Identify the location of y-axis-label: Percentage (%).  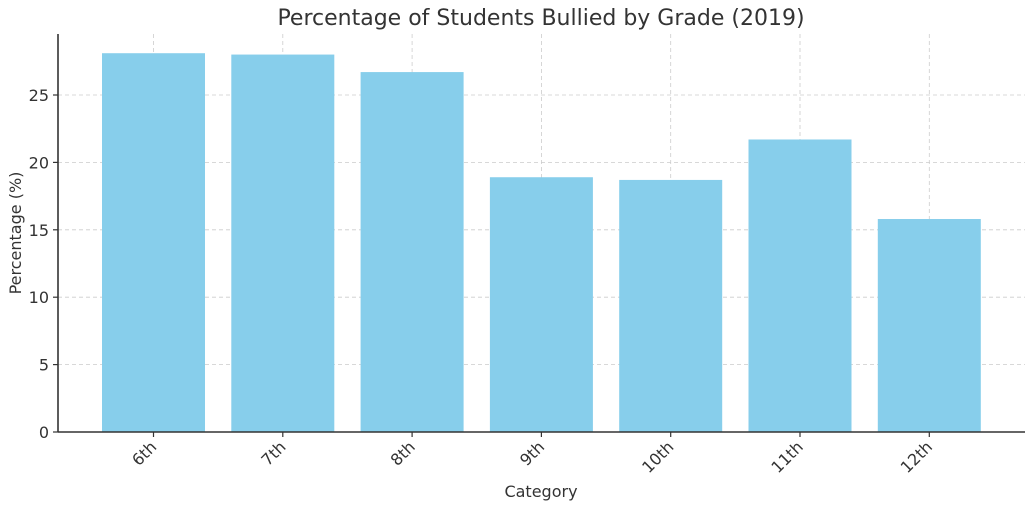
(15, 233).